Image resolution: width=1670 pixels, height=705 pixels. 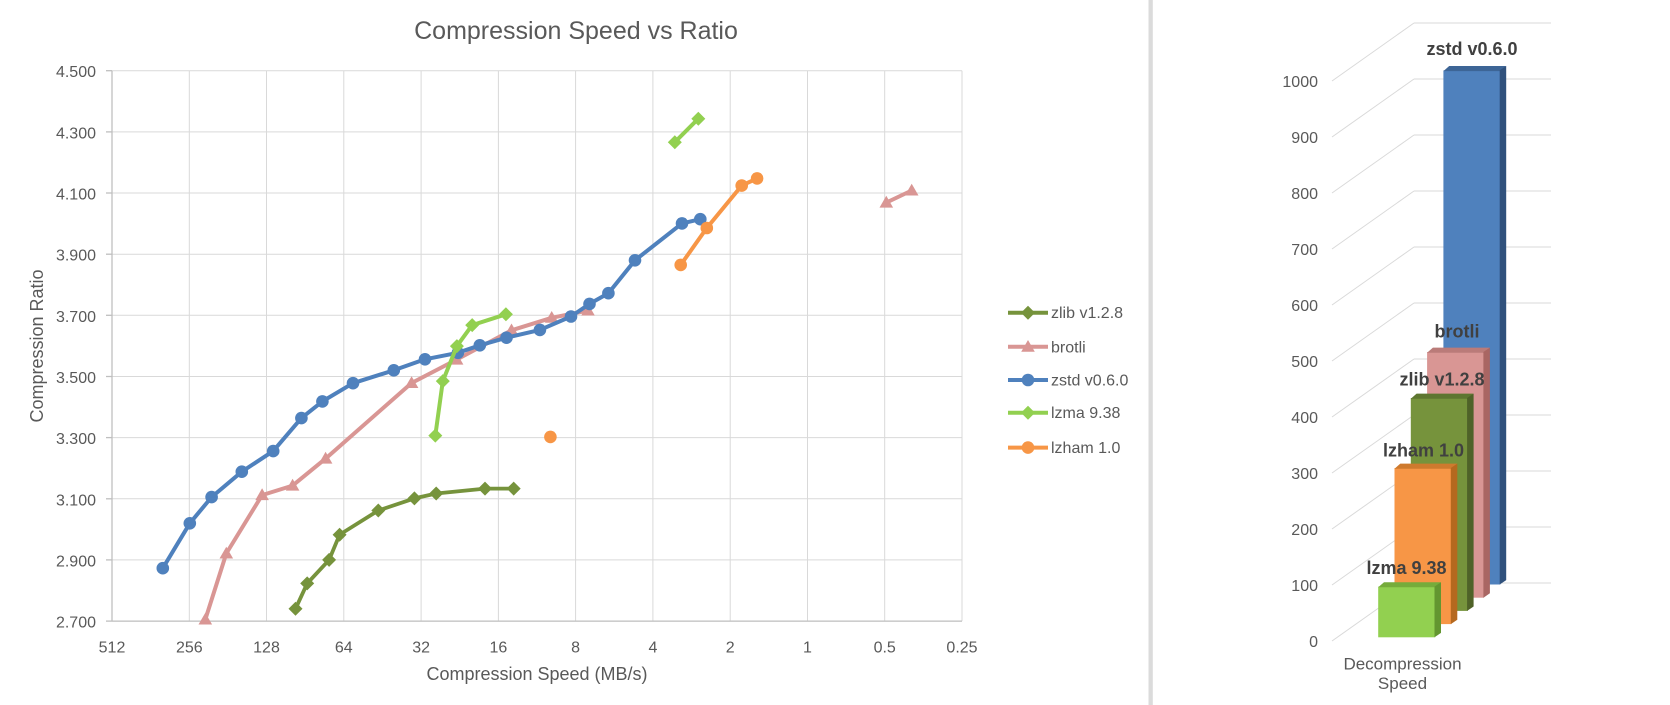 I want to click on svg-text: 800, so click(x=1304, y=194).